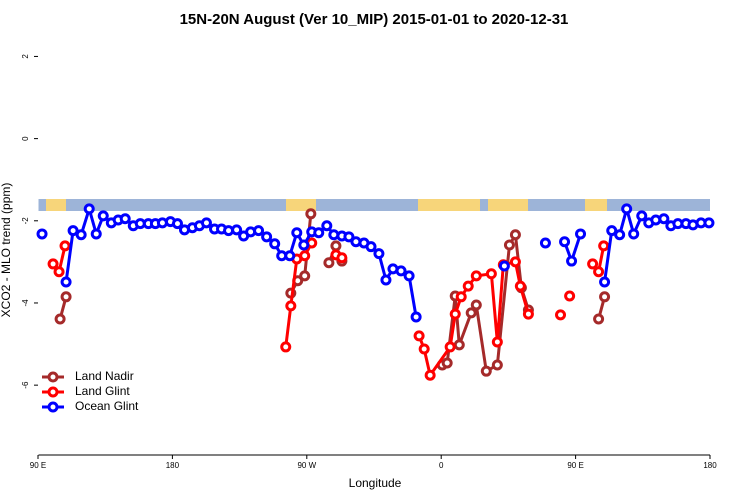 The image size is (750, 500). Describe the element at coordinates (25, 138) in the screenshot. I see `y-tick-label: 0` at that location.